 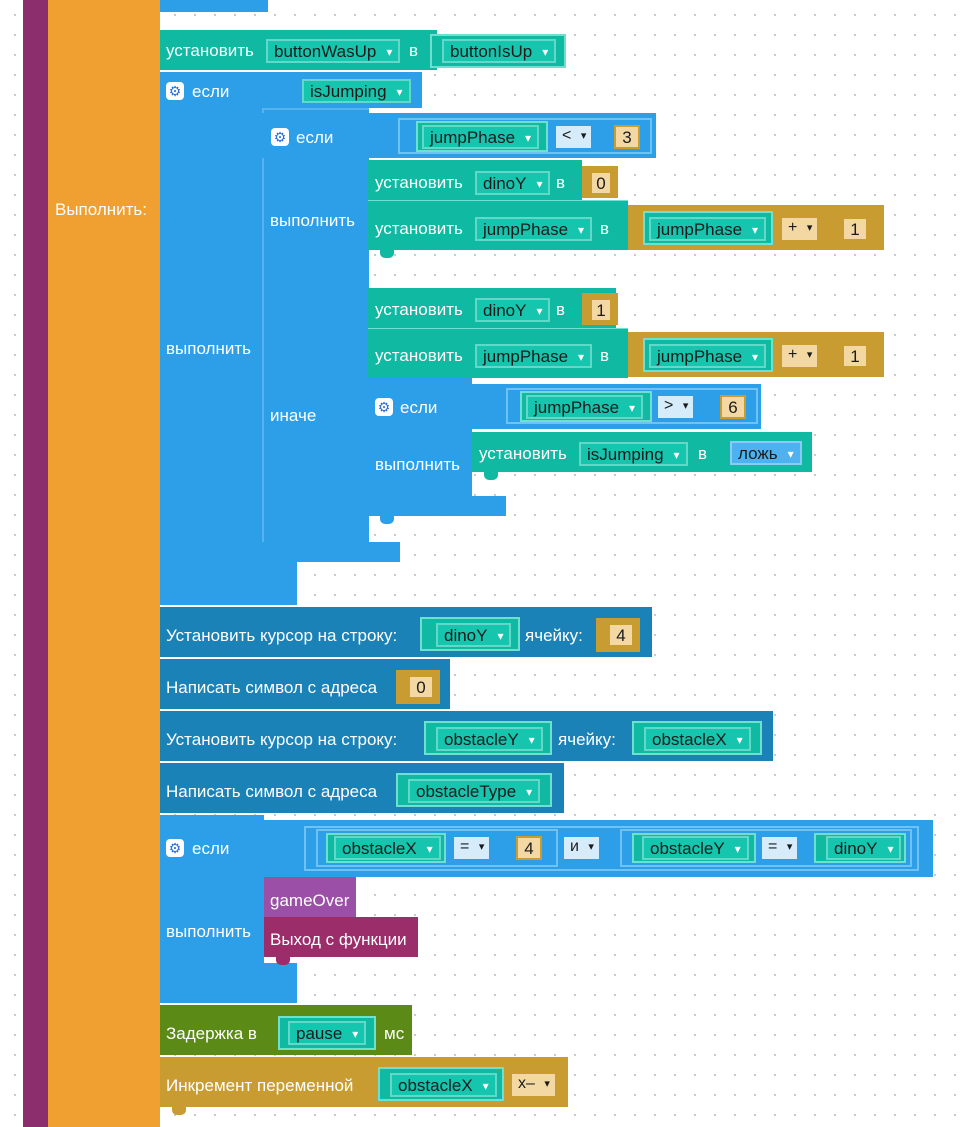 I want to click on set-cursor-block, so click(x=406, y=632).